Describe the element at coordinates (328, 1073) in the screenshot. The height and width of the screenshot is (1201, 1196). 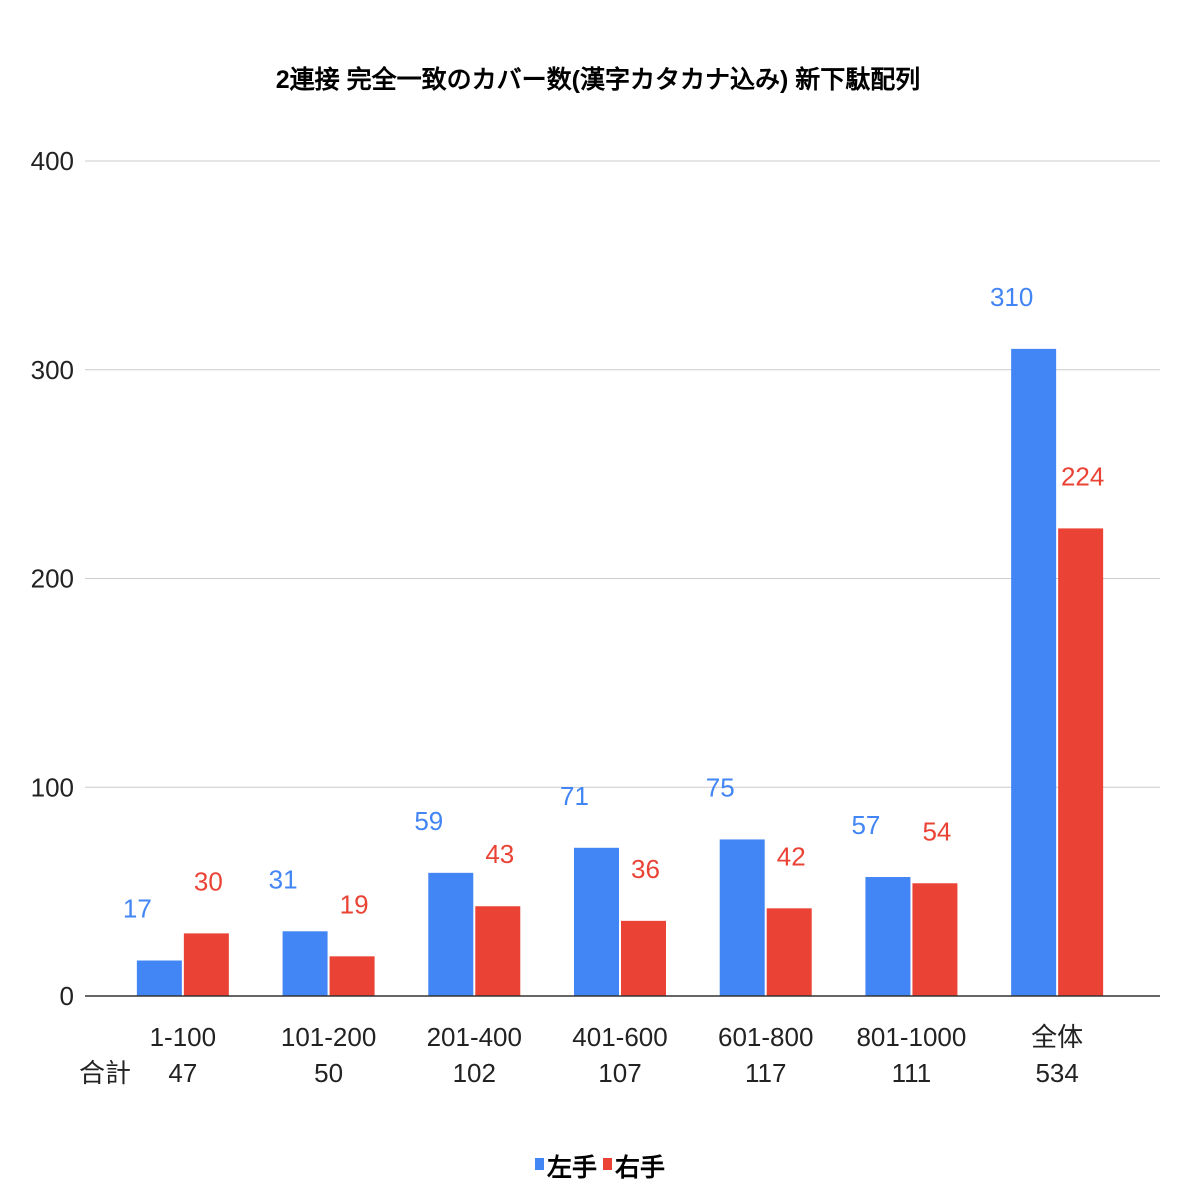
I see `x-tick-total: 50` at that location.